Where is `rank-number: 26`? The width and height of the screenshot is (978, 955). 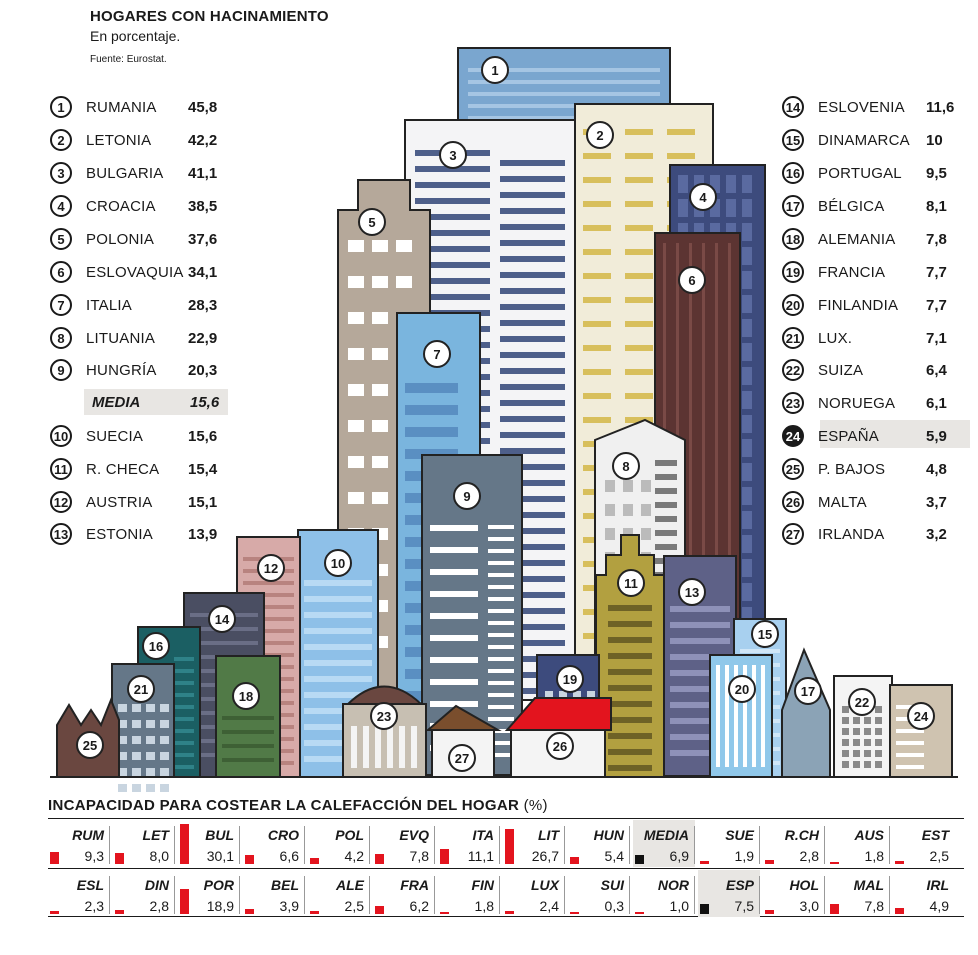
rank-number: 26 is located at coordinates (793, 502).